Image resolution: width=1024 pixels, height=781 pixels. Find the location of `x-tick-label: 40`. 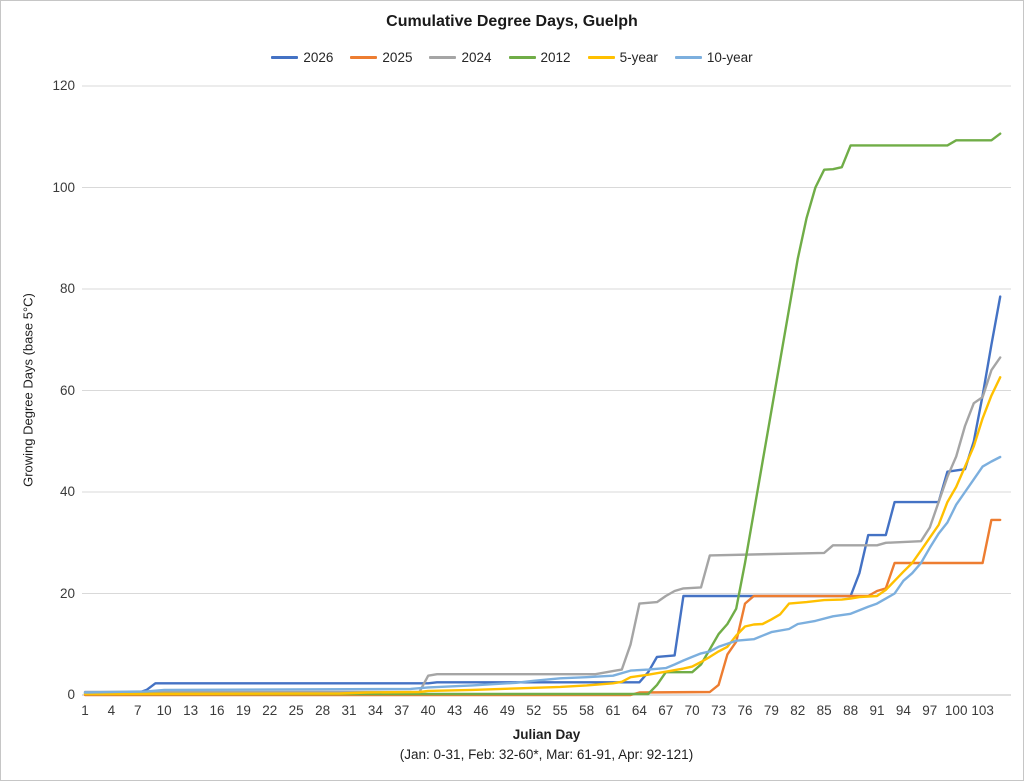

x-tick-label: 40 is located at coordinates (428, 710).